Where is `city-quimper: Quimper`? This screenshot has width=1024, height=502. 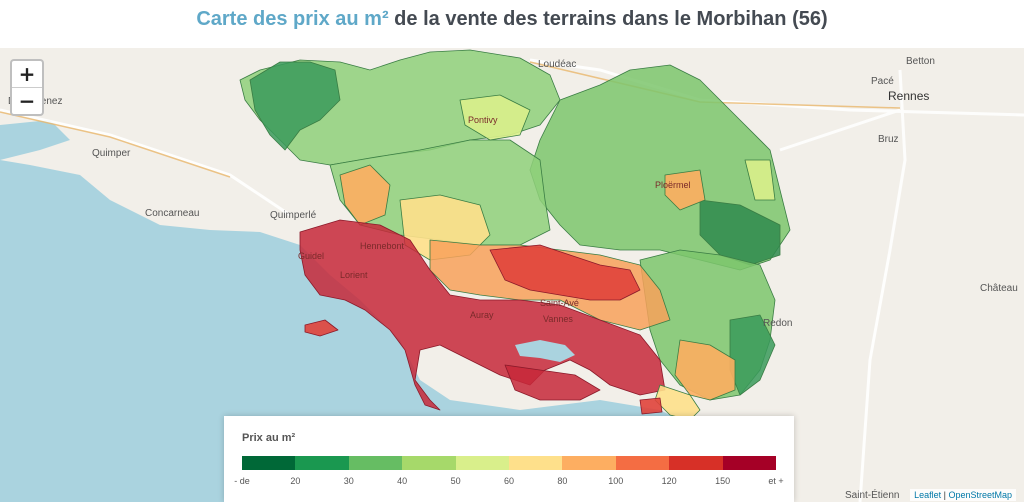
city-quimper: Quimper is located at coordinates (111, 153).